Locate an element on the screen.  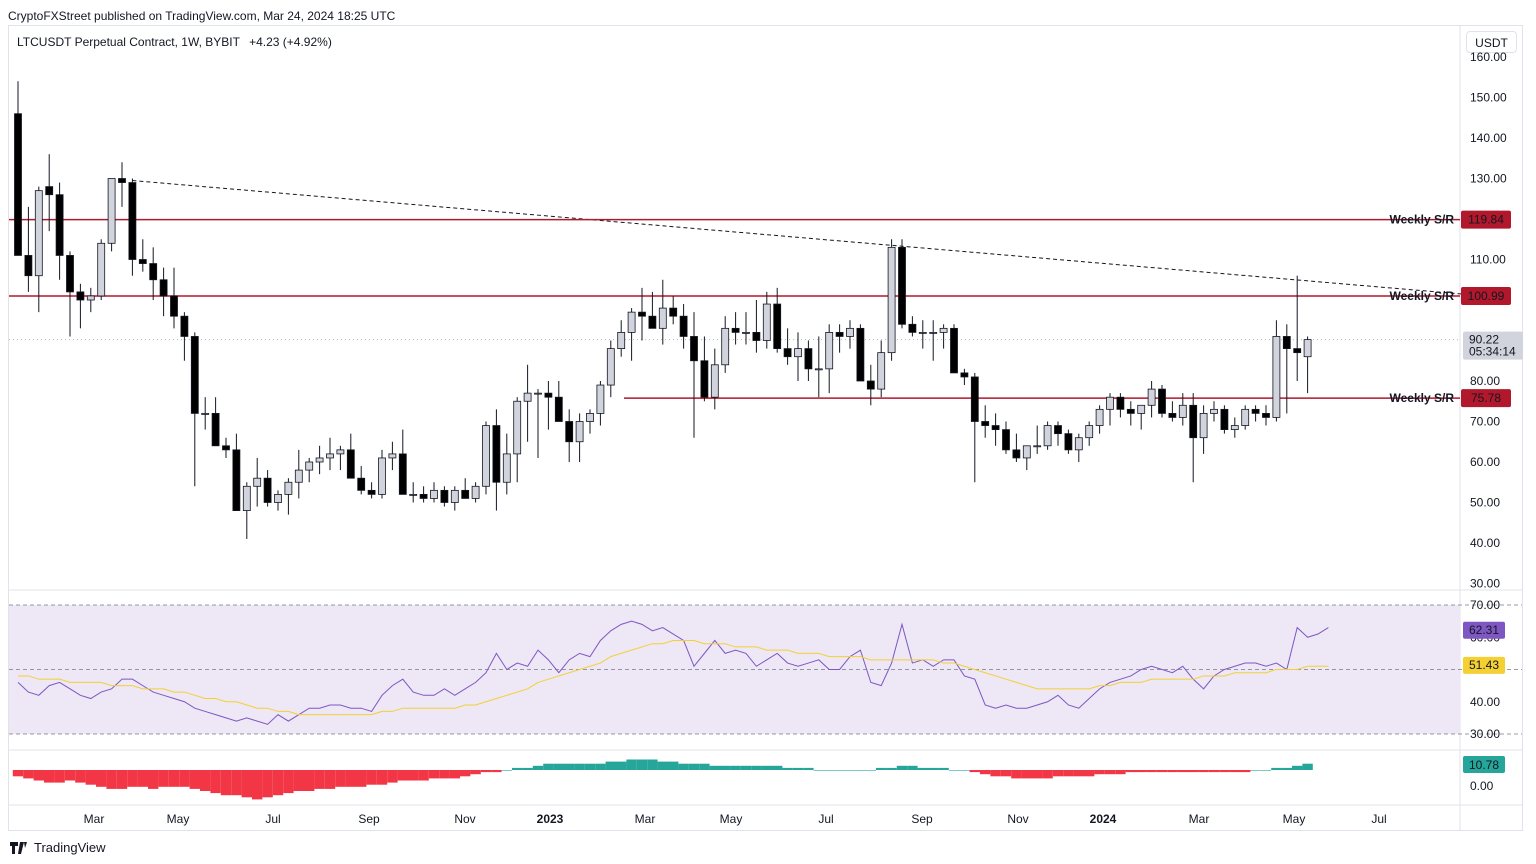
histogram-value-text: 10.78 is located at coordinates (1484, 765).